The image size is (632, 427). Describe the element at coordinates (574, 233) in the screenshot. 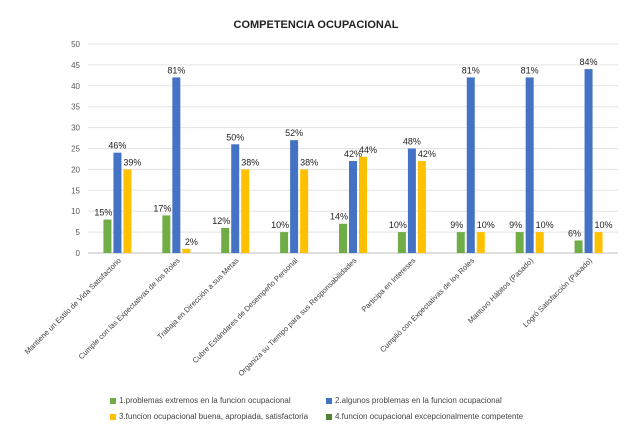

I see `data-label: 6%` at that location.